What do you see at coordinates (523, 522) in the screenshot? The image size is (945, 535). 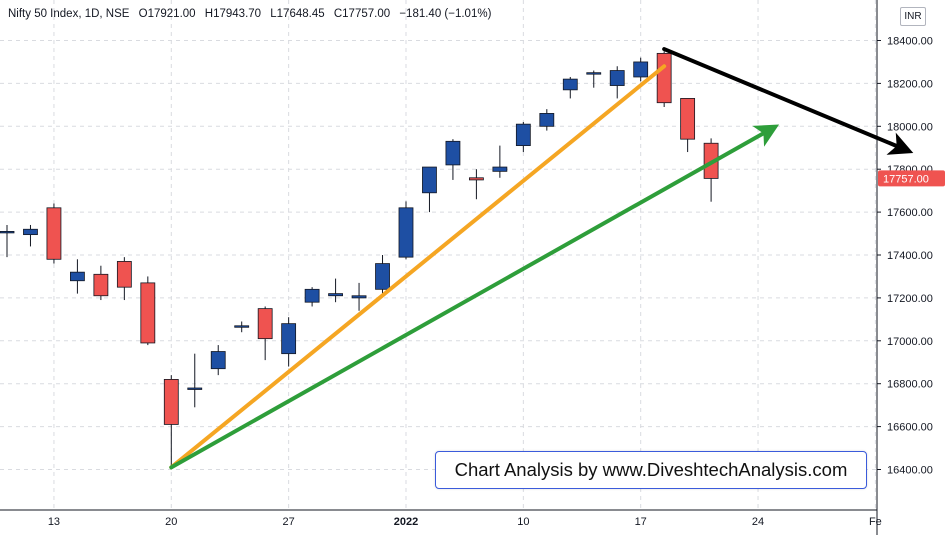 I see `x-tick-label: 10` at bounding box center [523, 522].